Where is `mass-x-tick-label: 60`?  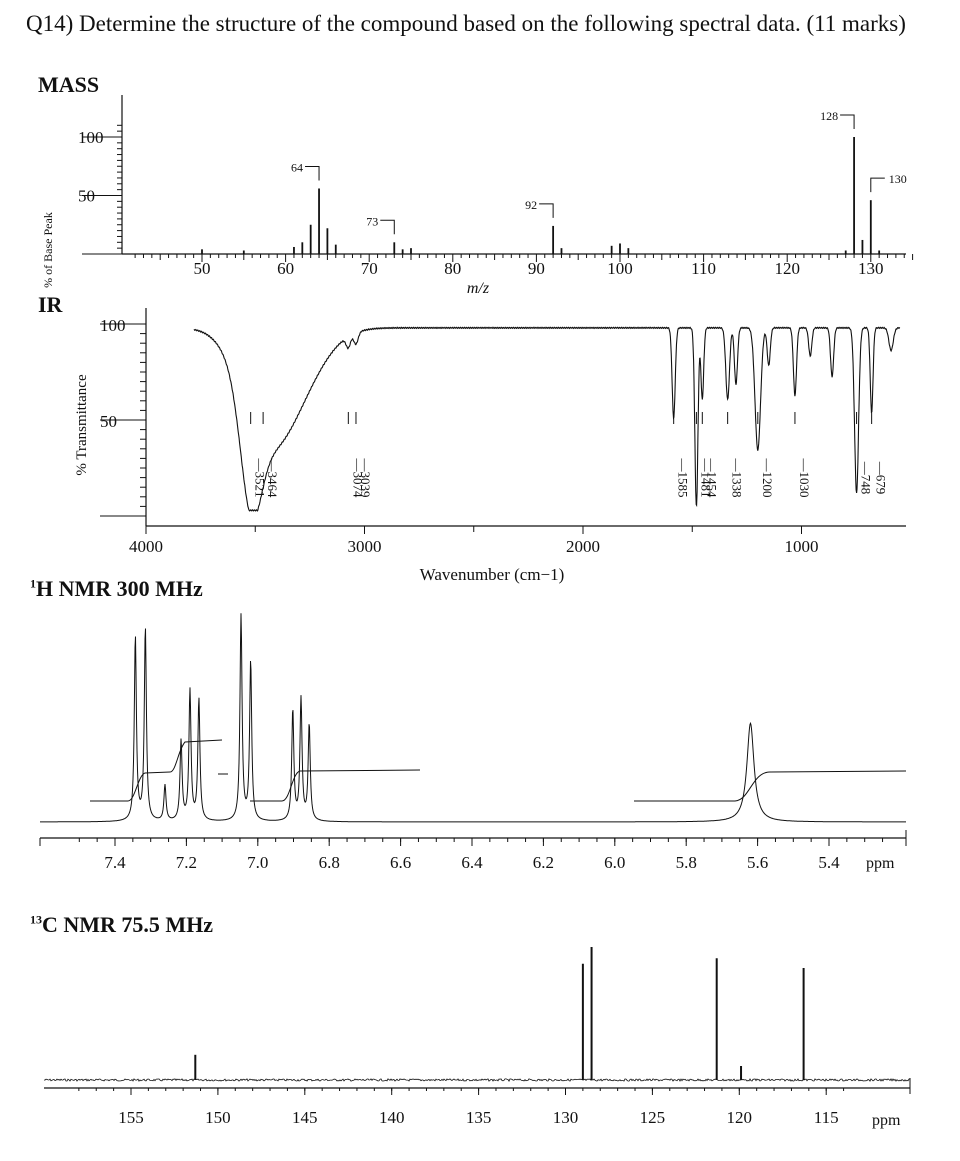 mass-x-tick-label: 60 is located at coordinates (285, 268).